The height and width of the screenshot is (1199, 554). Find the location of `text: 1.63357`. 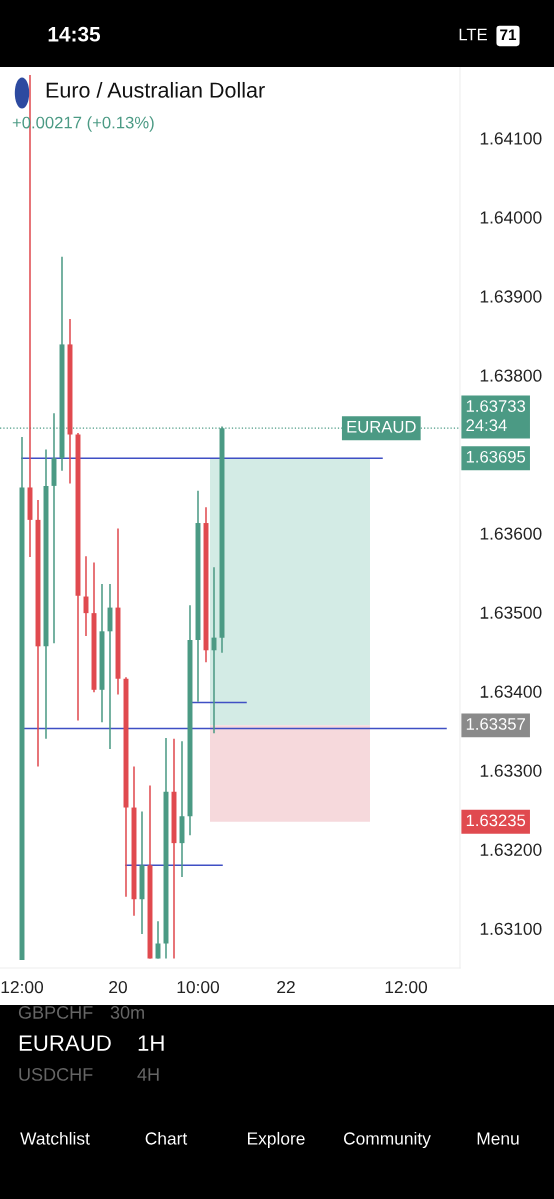

text: 1.63357 is located at coordinates (495, 724).